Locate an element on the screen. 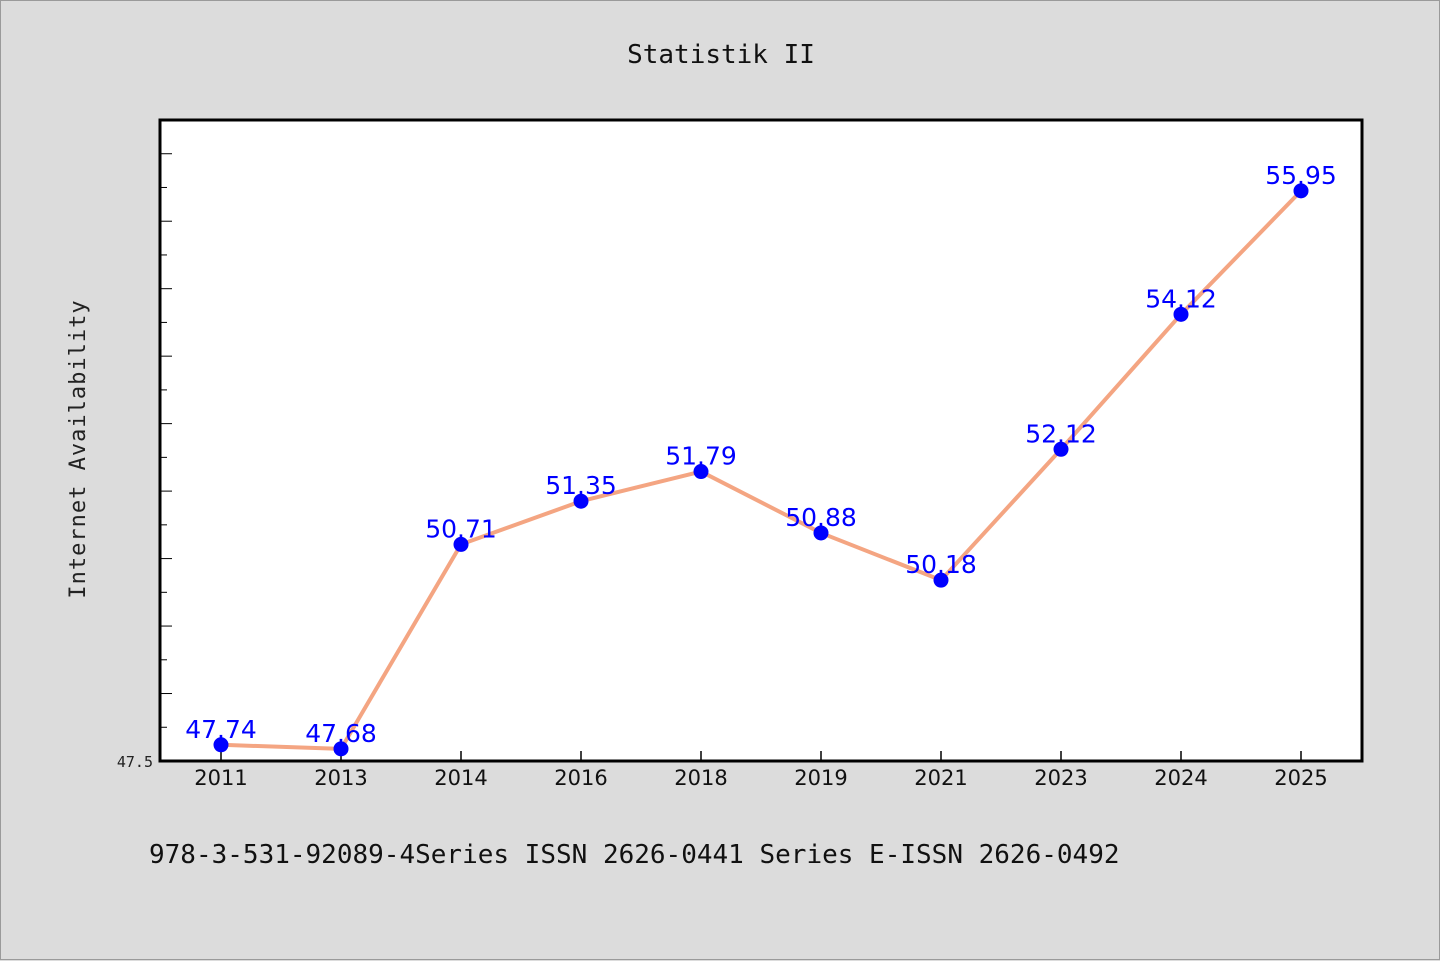 This screenshot has width=1440, height=961. x-tick-label: 2014 is located at coordinates (460, 778).